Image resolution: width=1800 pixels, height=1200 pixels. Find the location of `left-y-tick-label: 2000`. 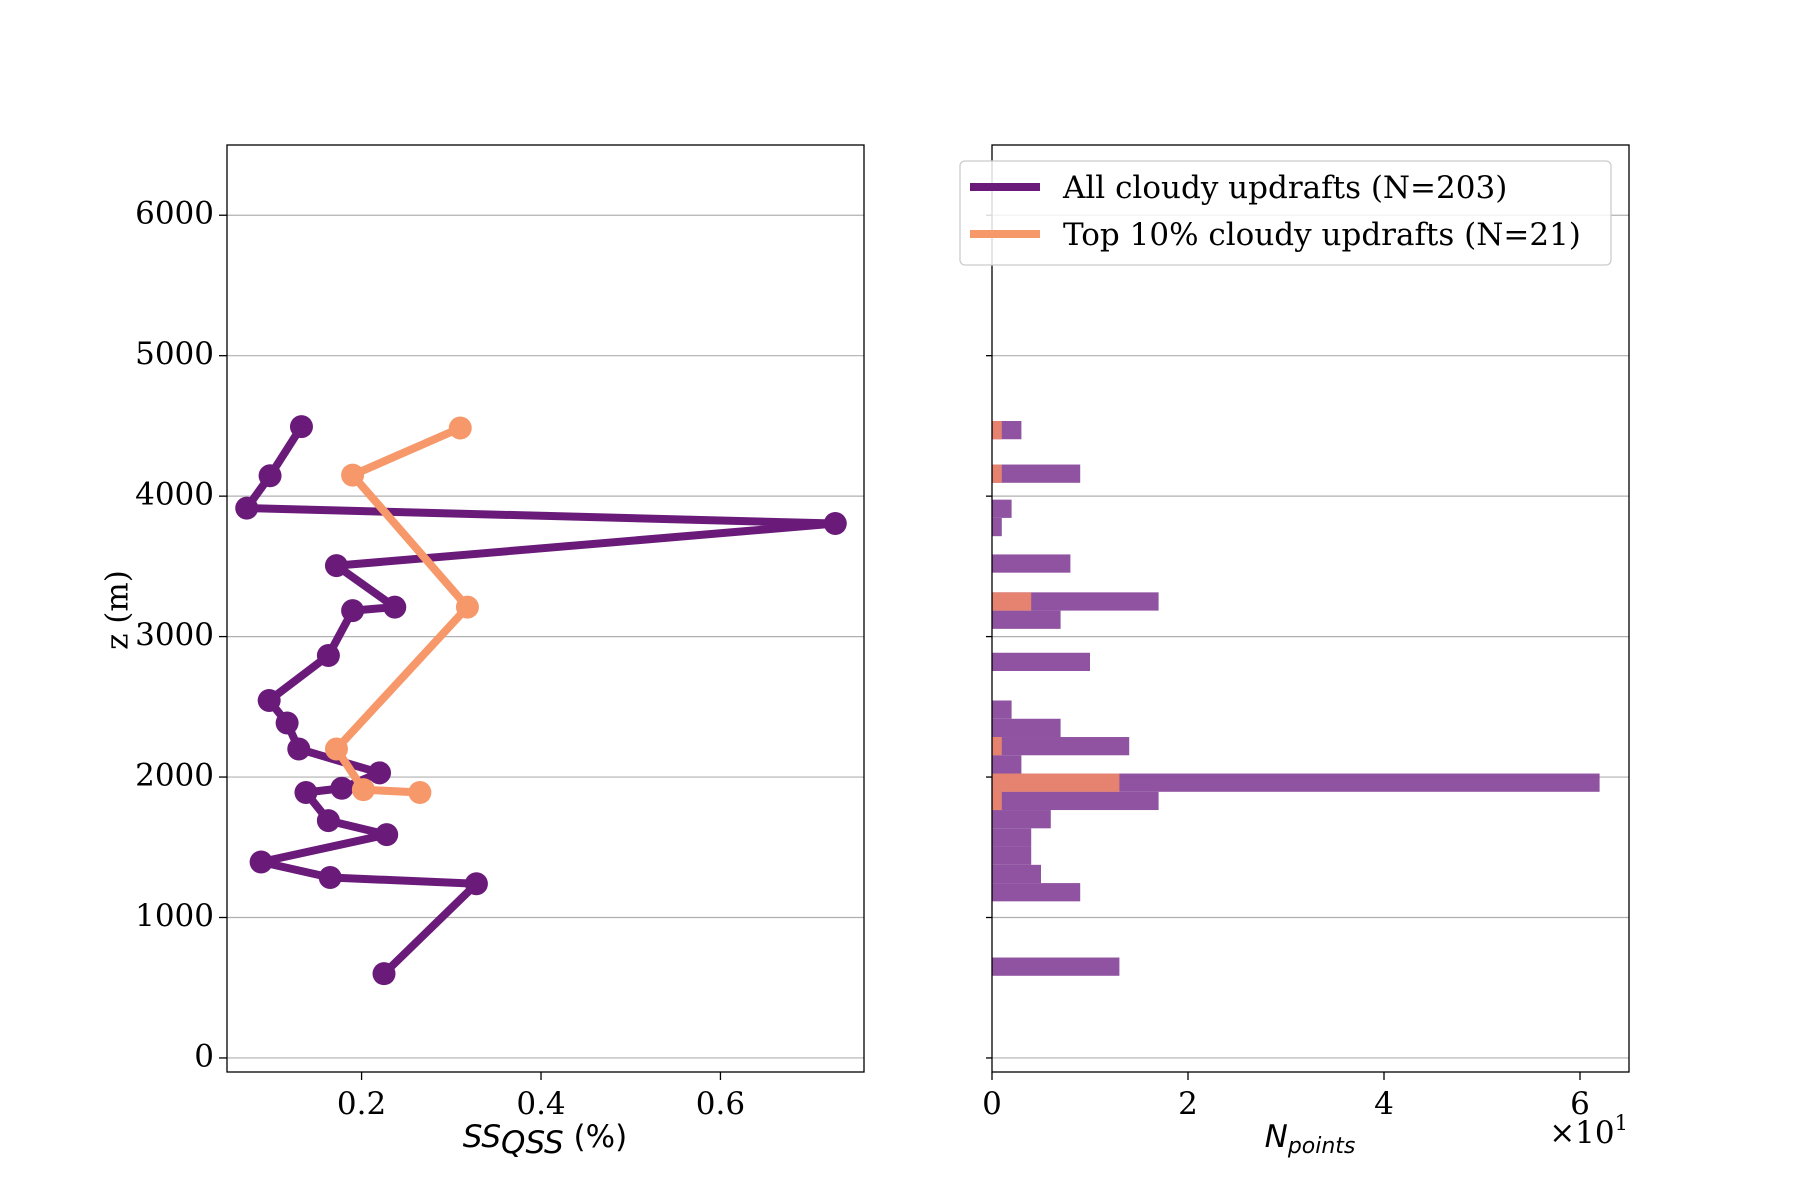

left-y-tick-label: 2000 is located at coordinates (174, 776).